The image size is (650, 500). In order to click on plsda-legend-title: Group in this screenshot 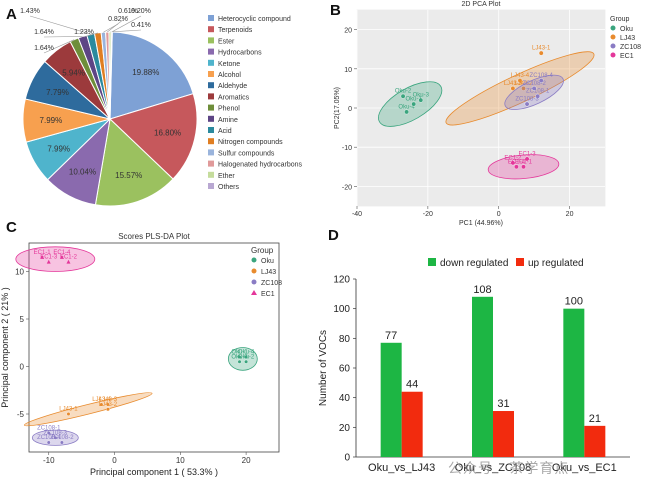, I will do `click(262, 250)`.